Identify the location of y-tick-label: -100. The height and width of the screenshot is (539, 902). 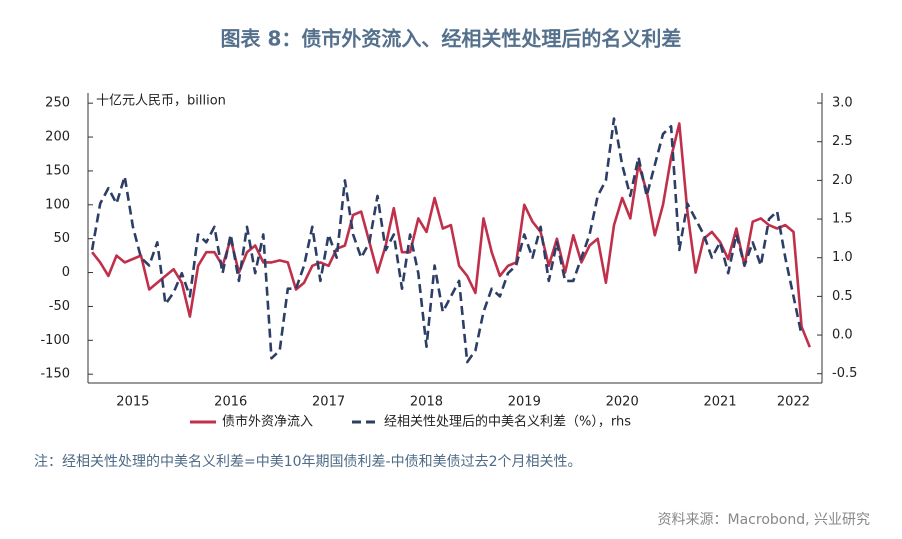
(55, 340).